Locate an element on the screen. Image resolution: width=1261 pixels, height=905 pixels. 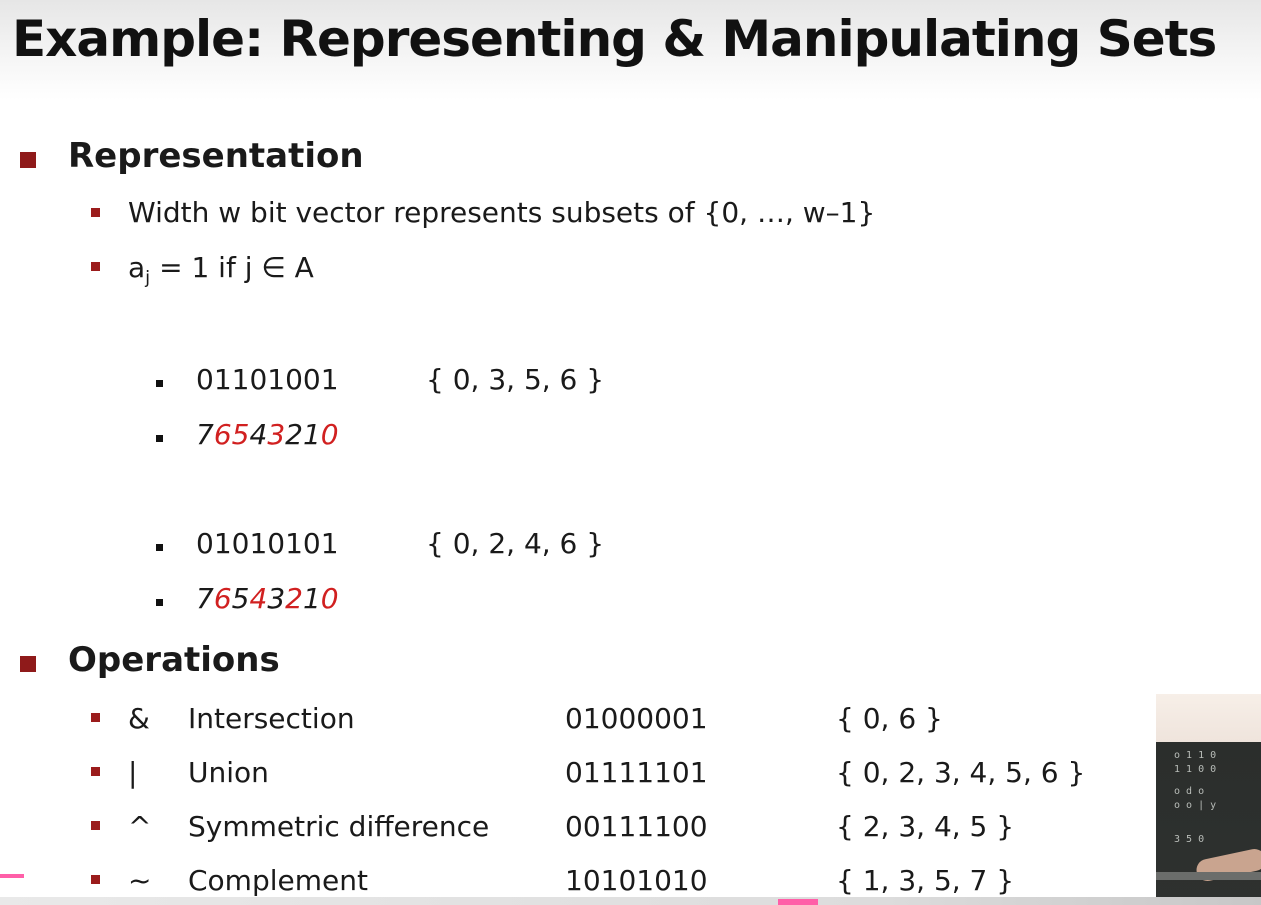
operation-set: { 0, 6 } is located at coordinates (889, 718).